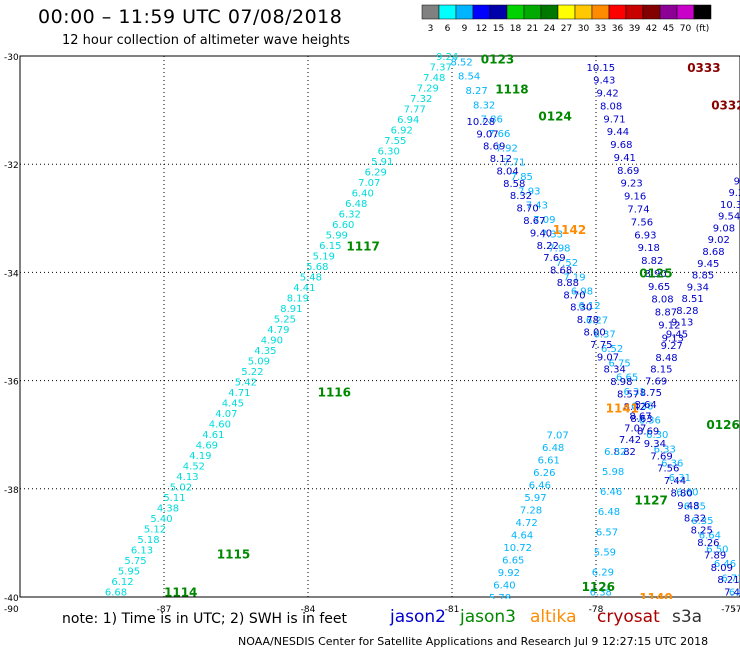 The image size is (740, 650). I want to click on wave-height-value: 4.38, so click(168, 509).